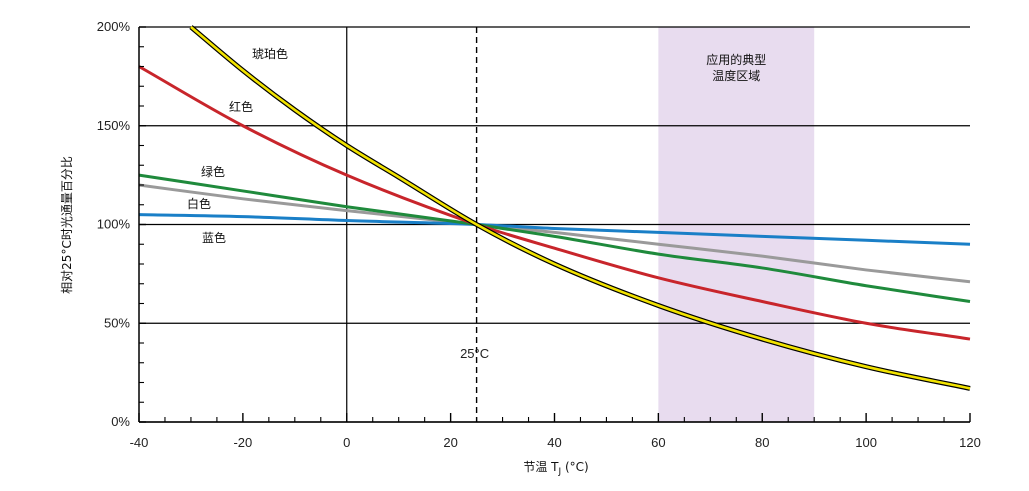  Describe the element at coordinates (559, 472) in the screenshot. I see `x-axis-title-sub: J` at that location.